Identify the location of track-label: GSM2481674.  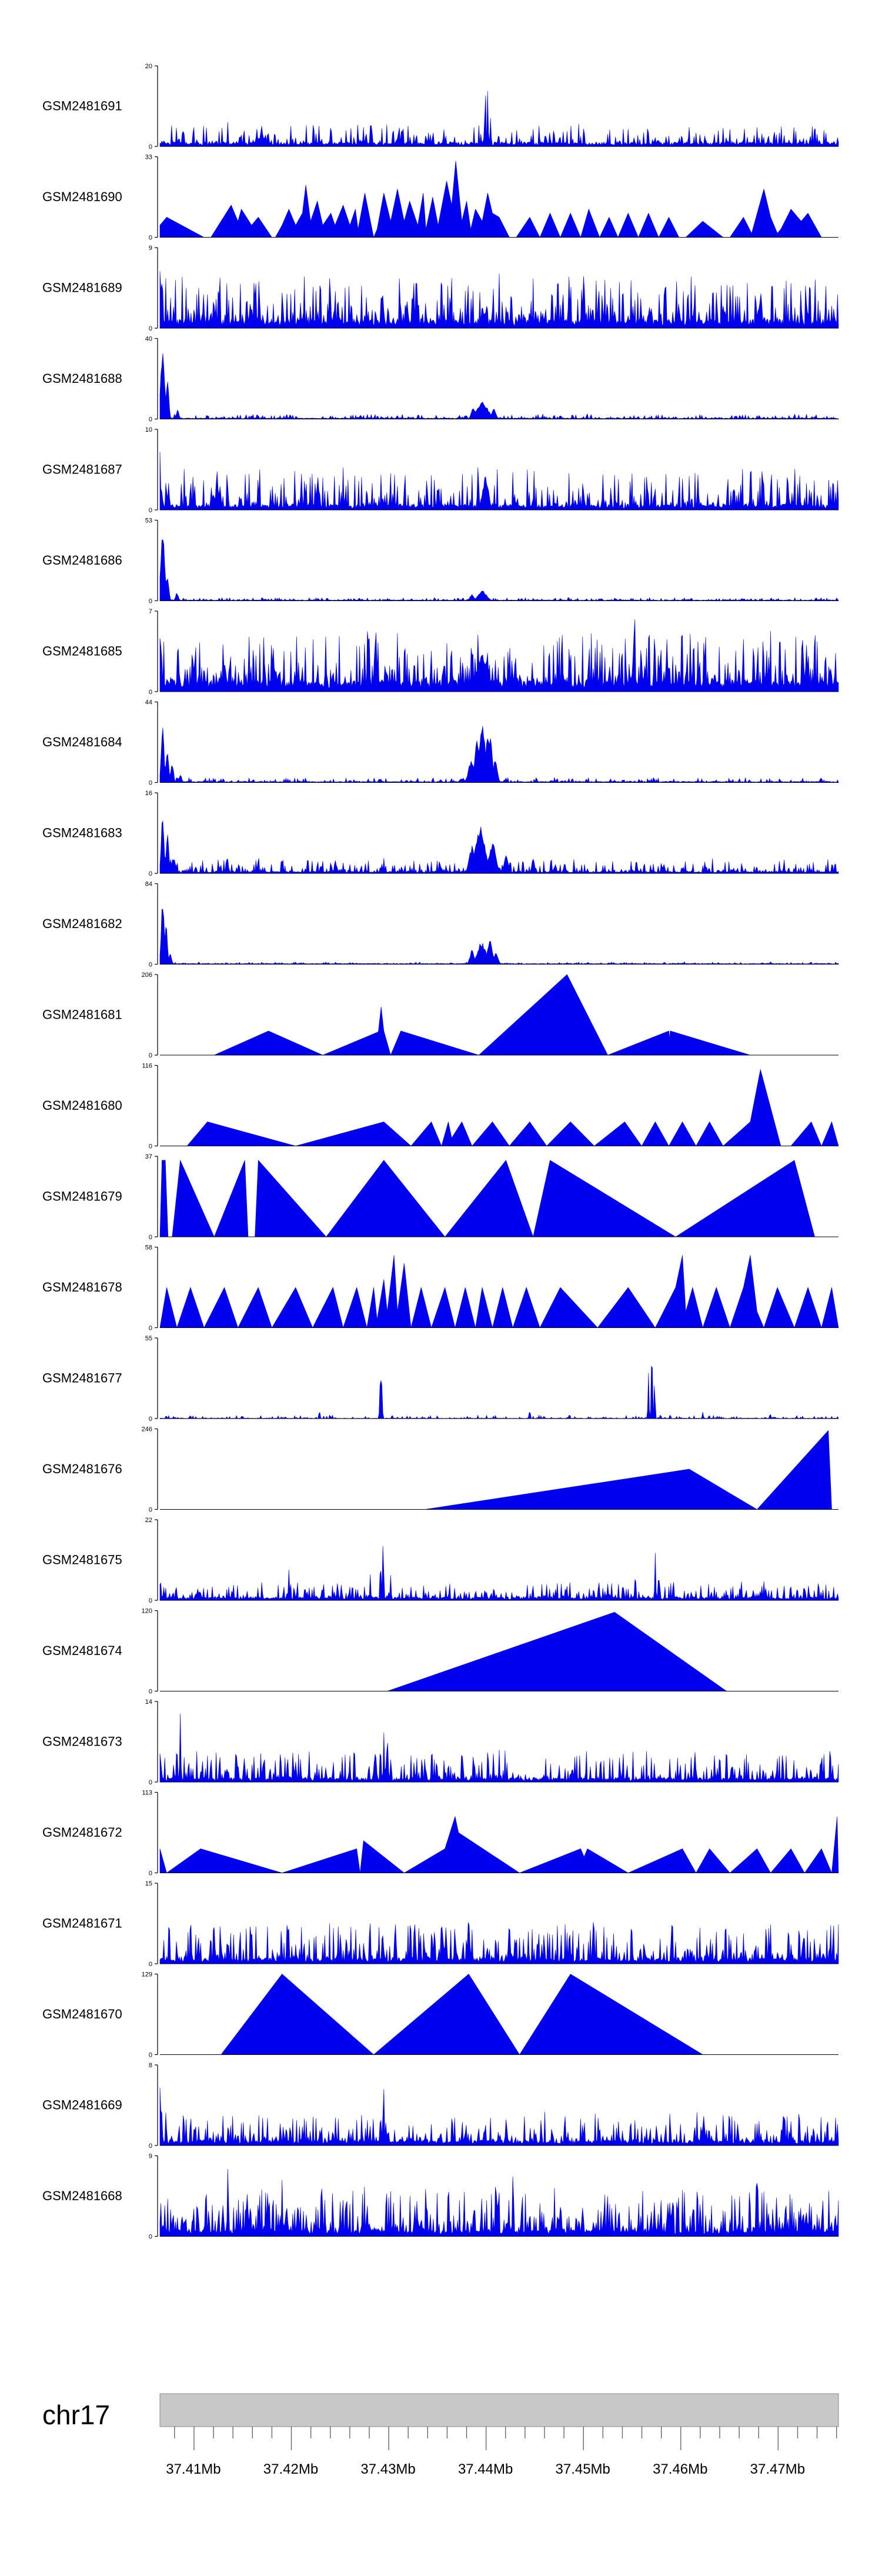
(82, 1650).